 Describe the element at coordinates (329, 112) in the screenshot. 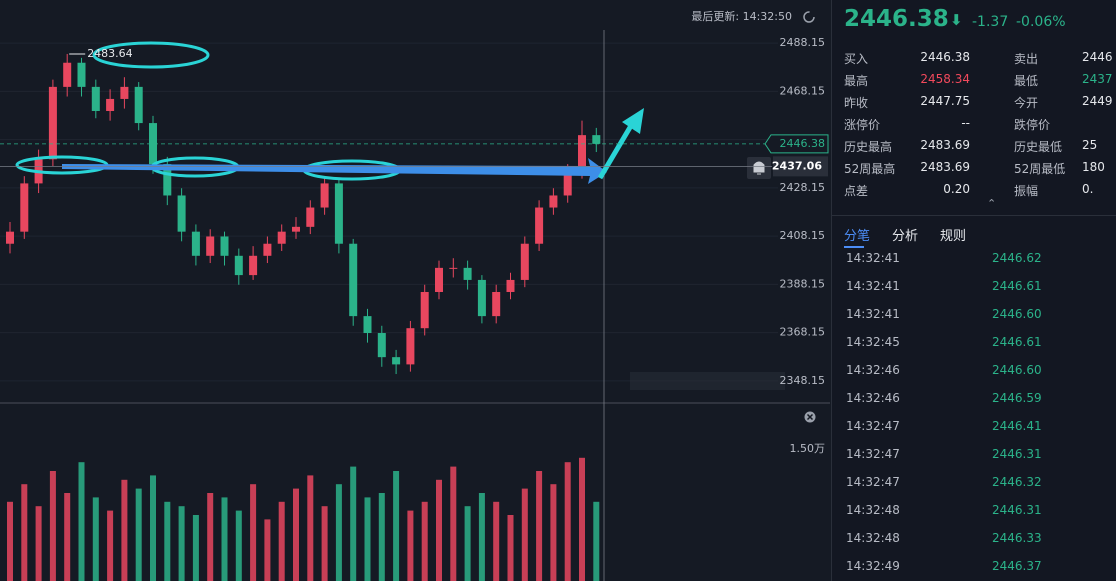

I see `annotations` at that location.